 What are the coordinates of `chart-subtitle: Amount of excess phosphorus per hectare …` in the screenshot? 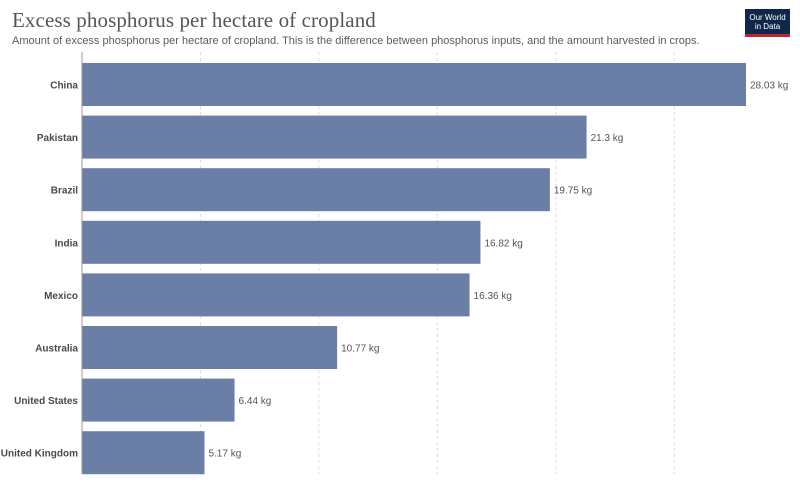 It's located at (356, 41).